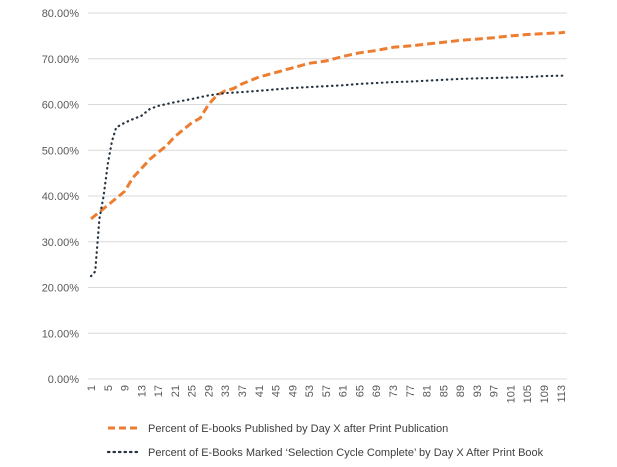 The height and width of the screenshot is (467, 617). What do you see at coordinates (109, 388) in the screenshot?
I see `x-tick-label: 5` at bounding box center [109, 388].